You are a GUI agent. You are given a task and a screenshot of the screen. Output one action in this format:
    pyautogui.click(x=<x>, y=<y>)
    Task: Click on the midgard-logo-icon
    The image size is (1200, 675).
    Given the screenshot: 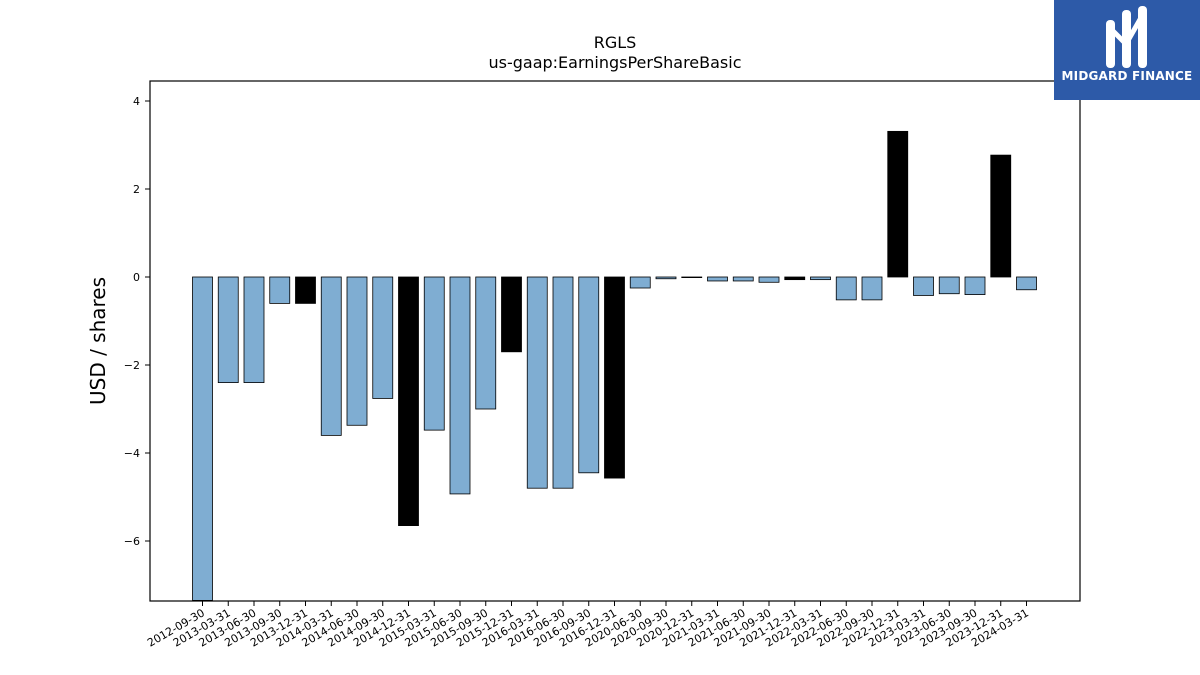 What is the action you would take?
    pyautogui.click(x=1126, y=37)
    